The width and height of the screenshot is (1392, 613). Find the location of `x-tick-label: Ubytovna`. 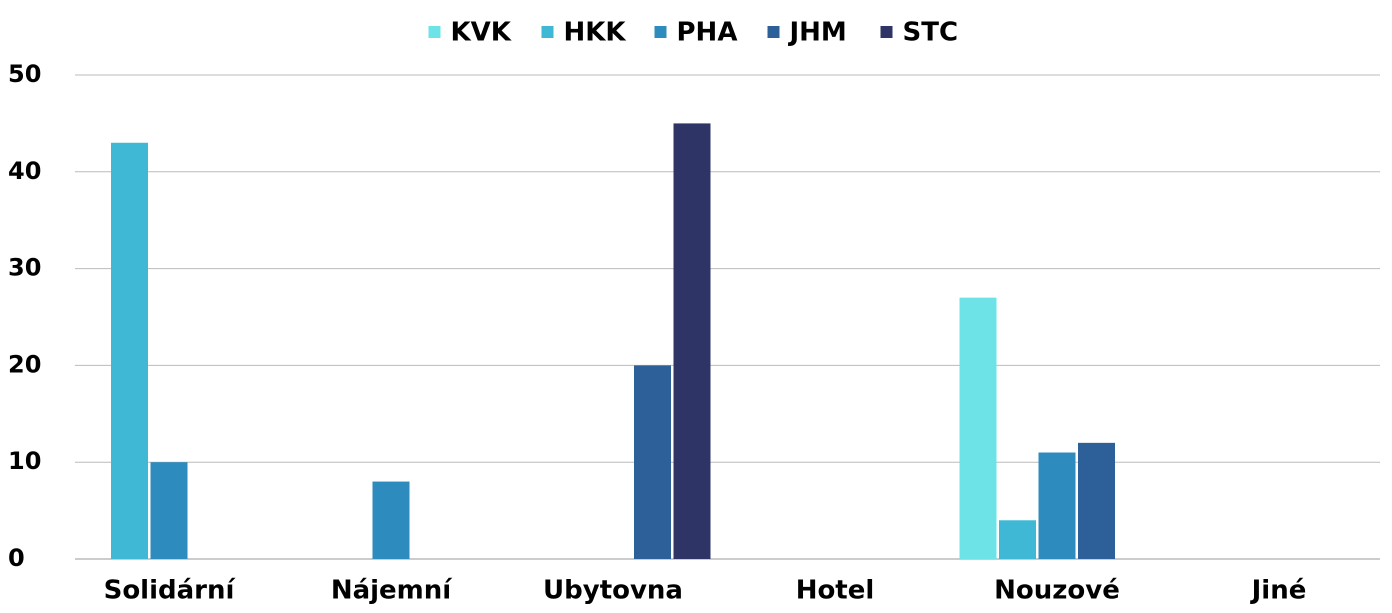

x-tick-label: Ubytovna is located at coordinates (613, 591).